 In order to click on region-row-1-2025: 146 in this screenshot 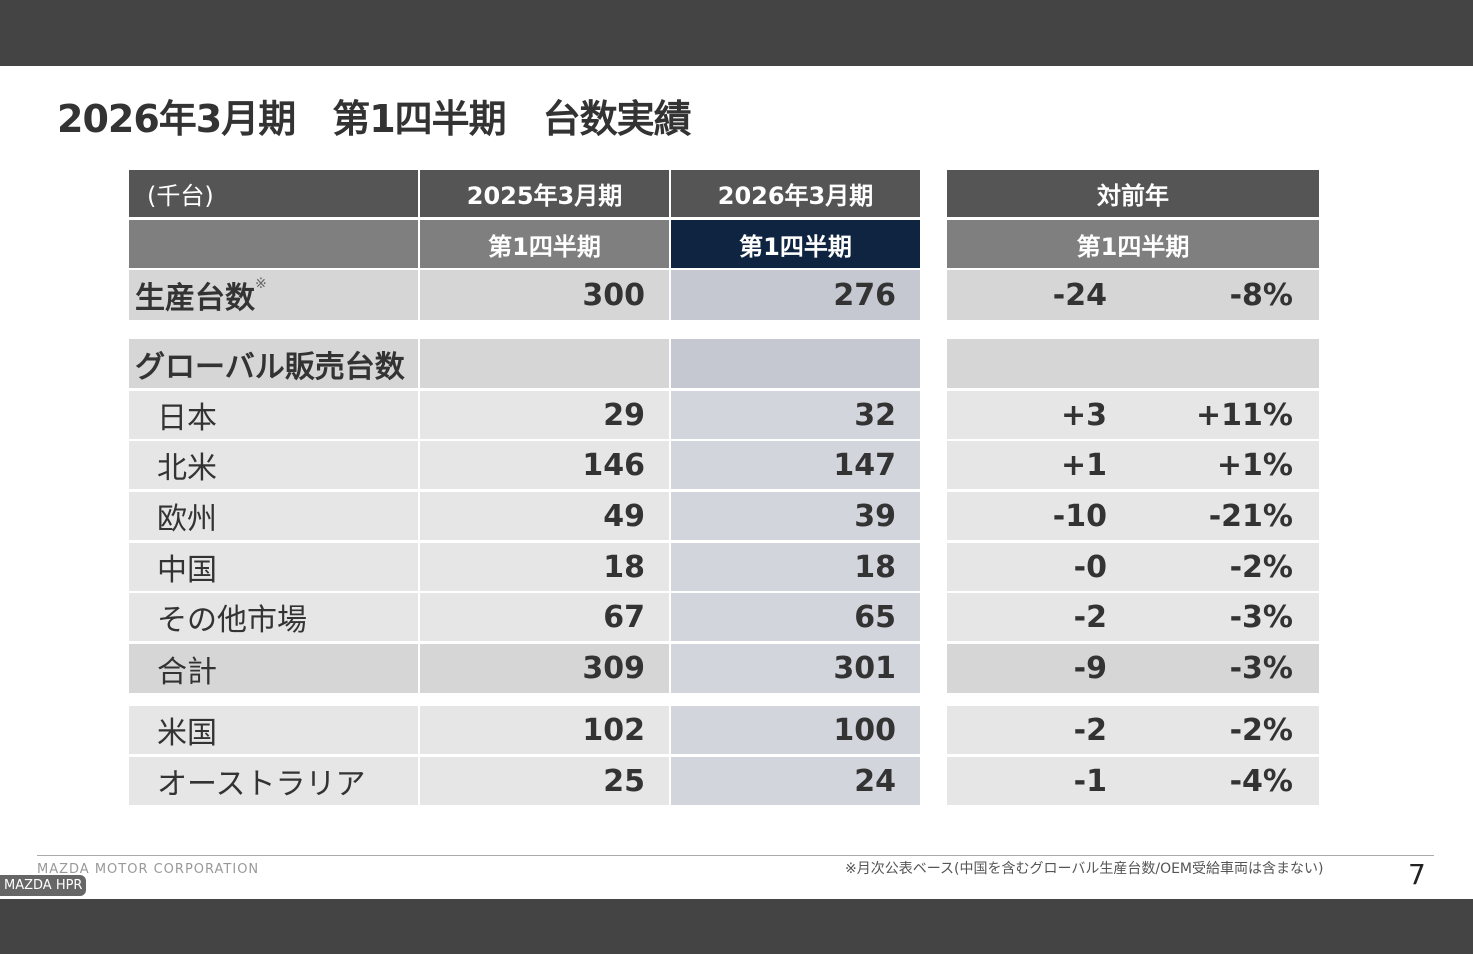, I will do `click(544, 465)`.